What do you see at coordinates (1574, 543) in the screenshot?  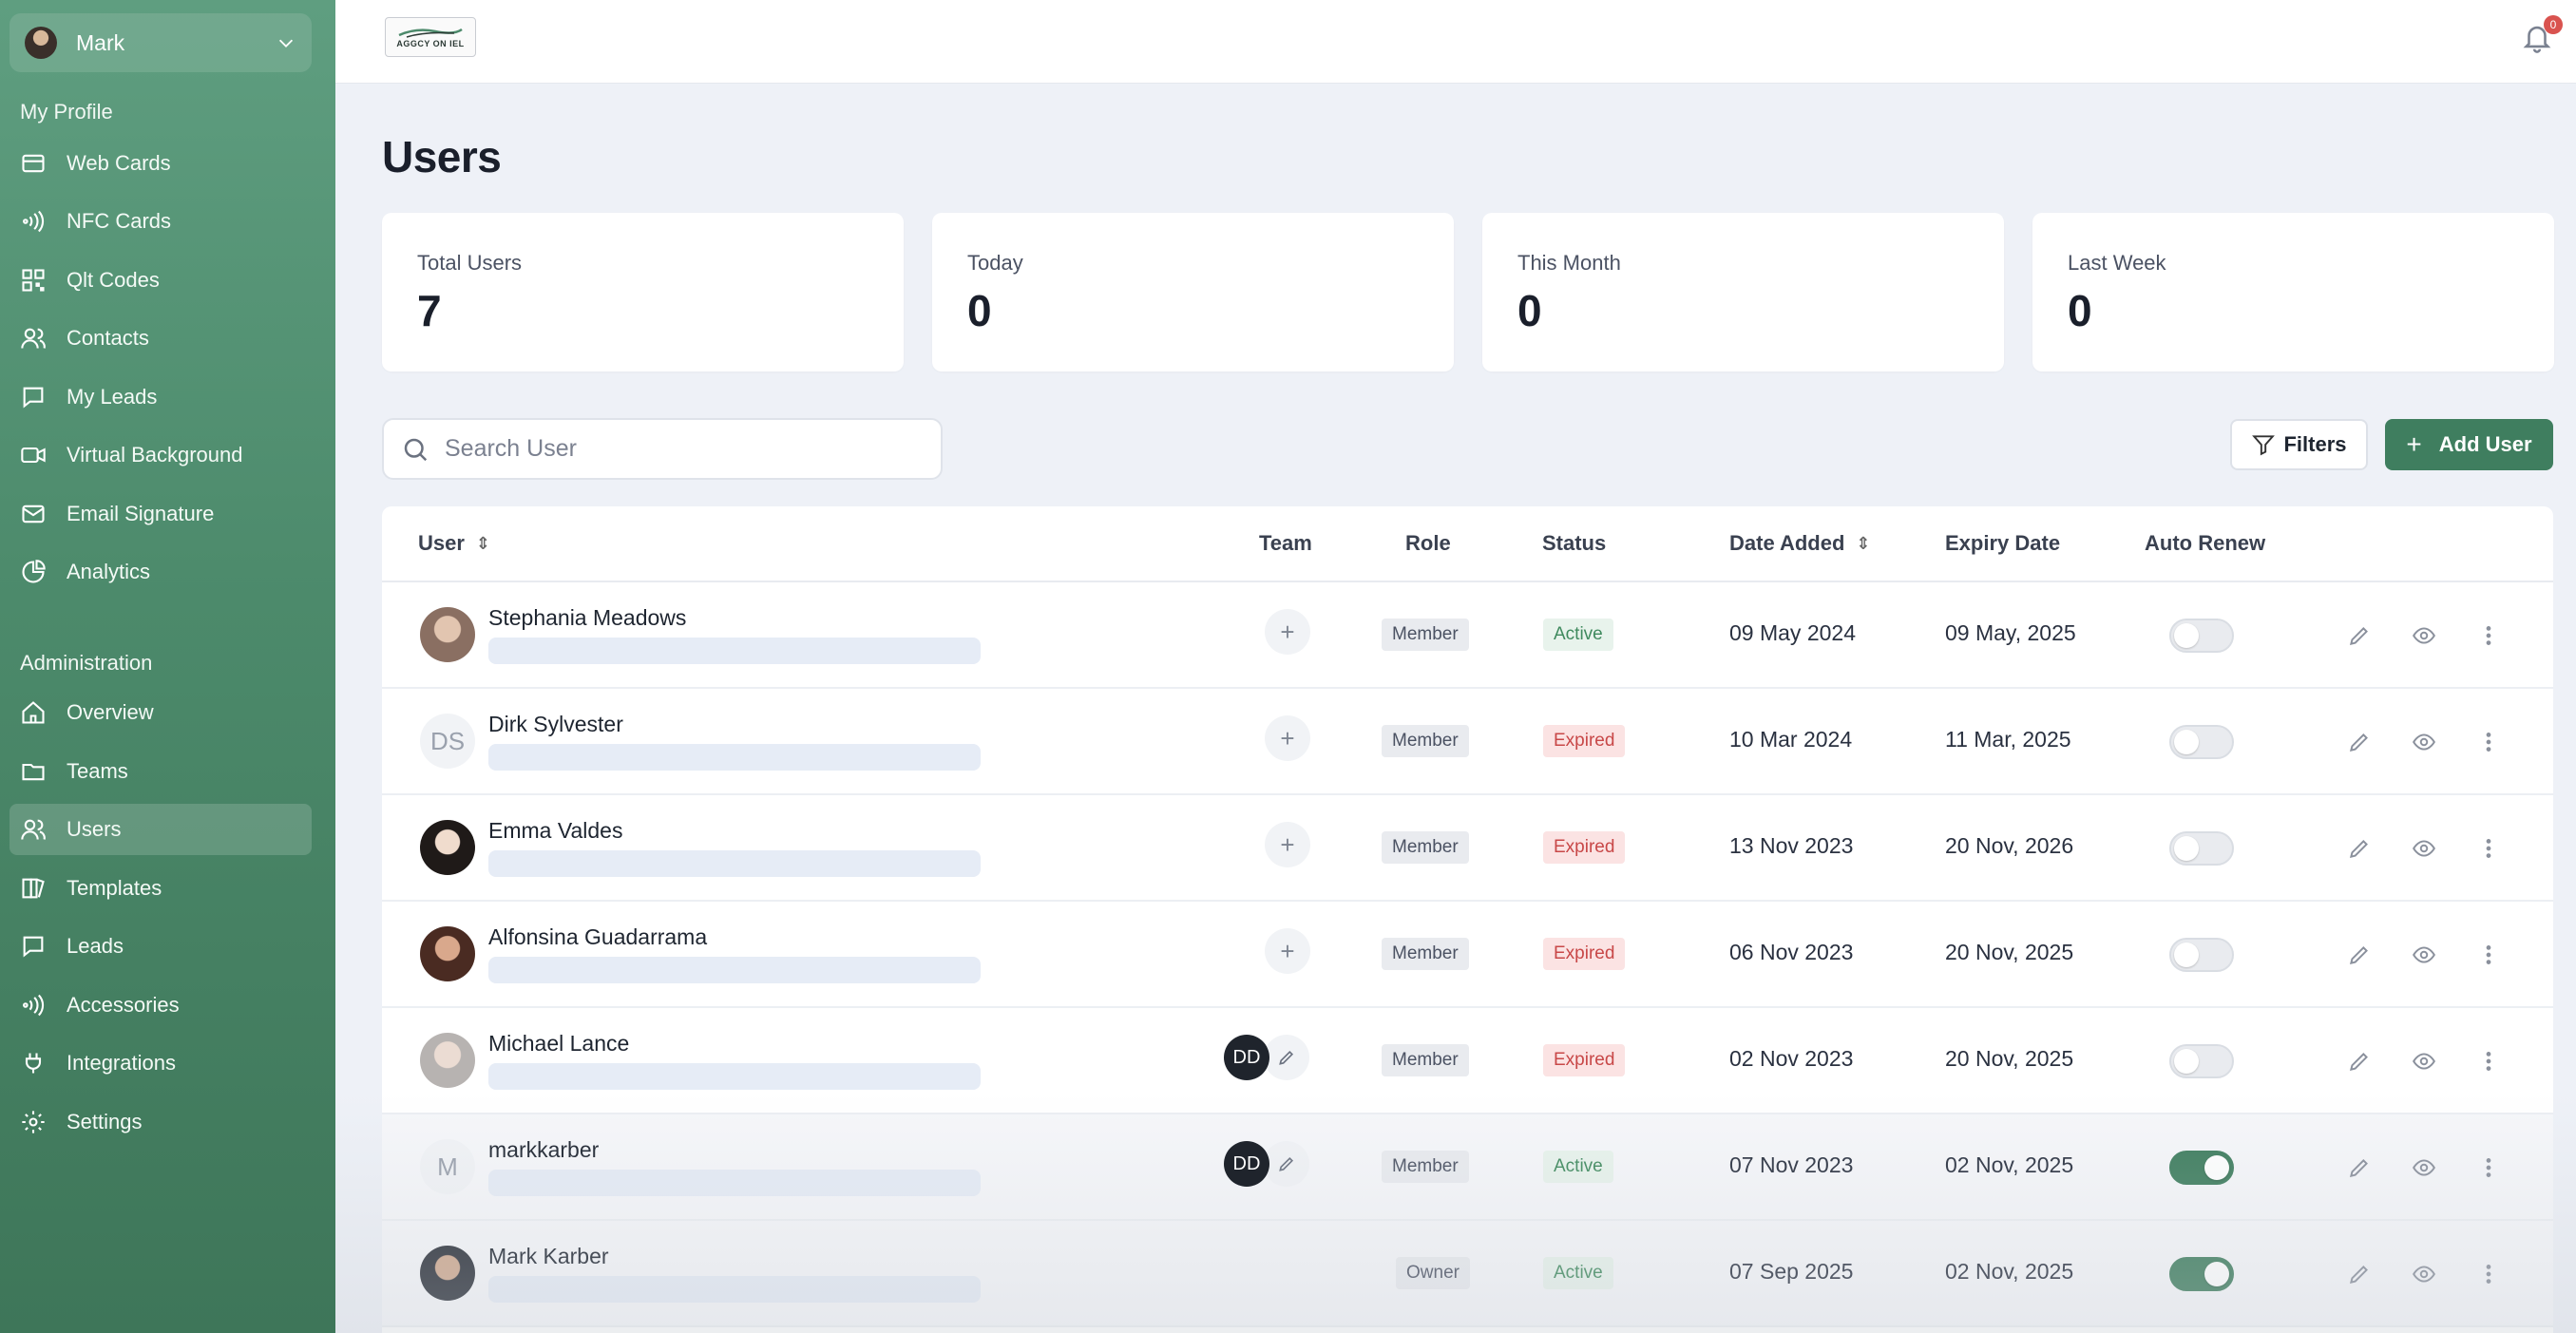 I see `column-header-status: Status` at bounding box center [1574, 543].